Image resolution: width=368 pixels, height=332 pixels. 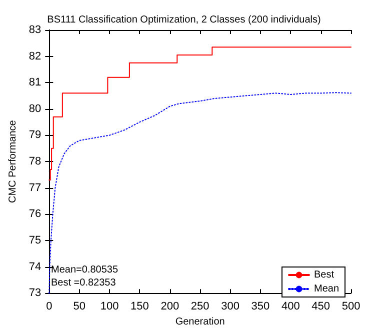 I want to click on legend-label: Best, so click(x=324, y=275).